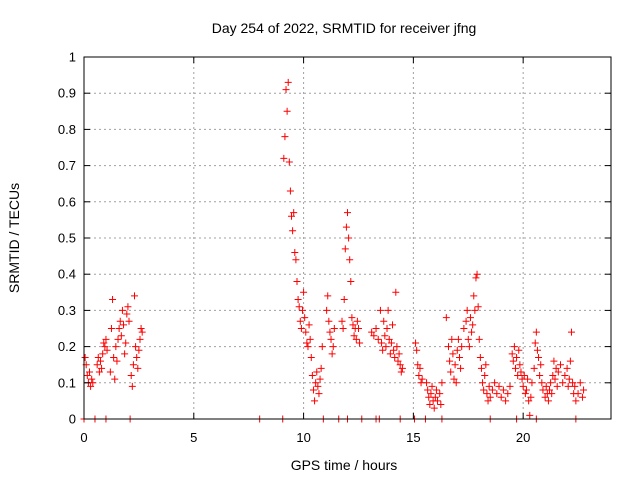  I want to click on y-tick-label: 1, so click(72, 57).